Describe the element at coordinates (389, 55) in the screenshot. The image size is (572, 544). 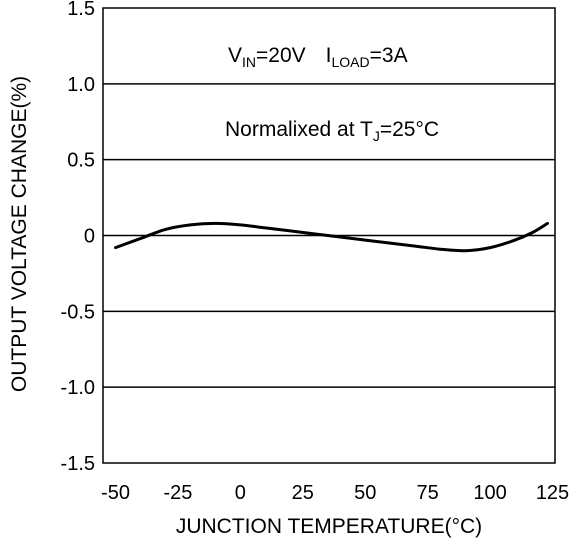
I see `annotation-i-val: =3A` at that location.